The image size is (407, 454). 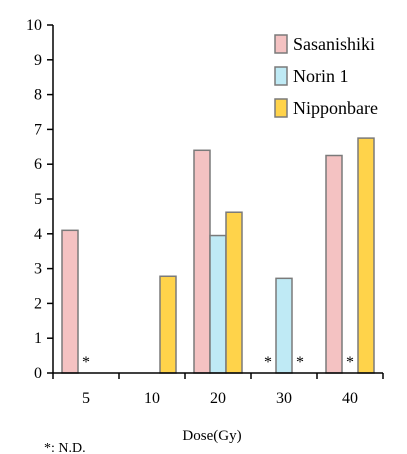 I want to click on y-tick-label: 8, so click(x=38, y=95).